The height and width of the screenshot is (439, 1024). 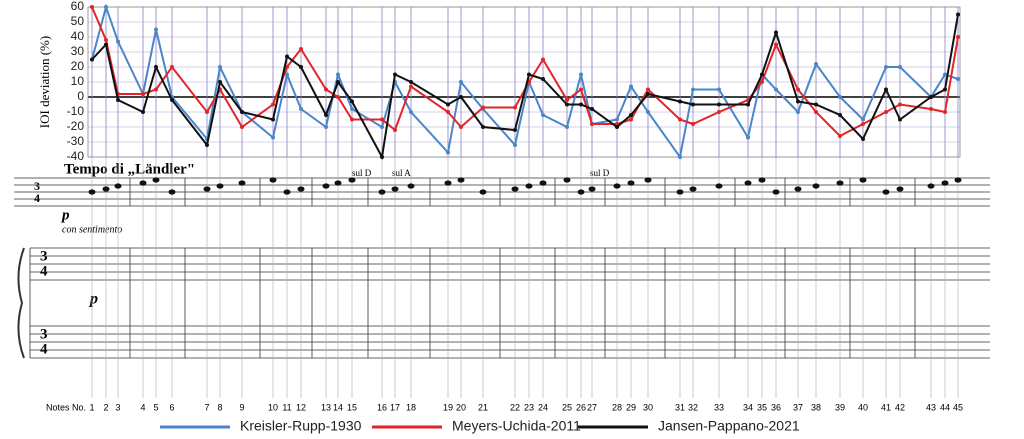 What do you see at coordinates (395, 407) in the screenshot?
I see `x-tick-label: 17` at bounding box center [395, 407].